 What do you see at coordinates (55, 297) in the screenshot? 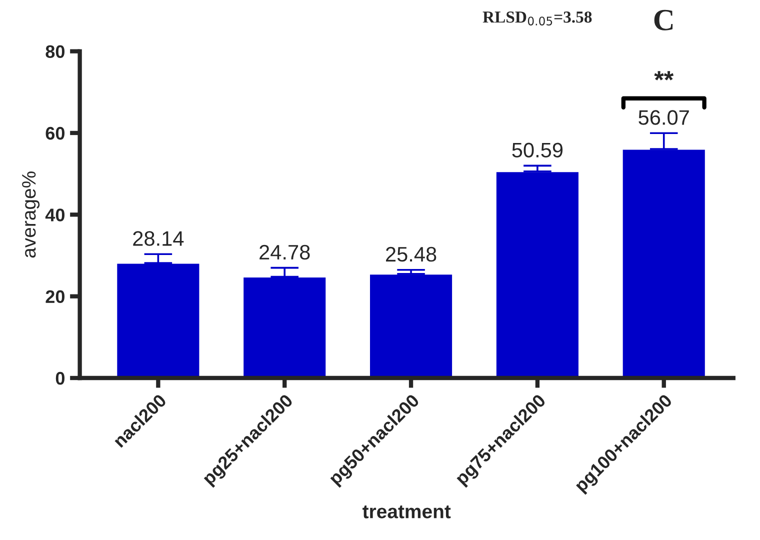
I see `y-tick-label: 20` at bounding box center [55, 297].